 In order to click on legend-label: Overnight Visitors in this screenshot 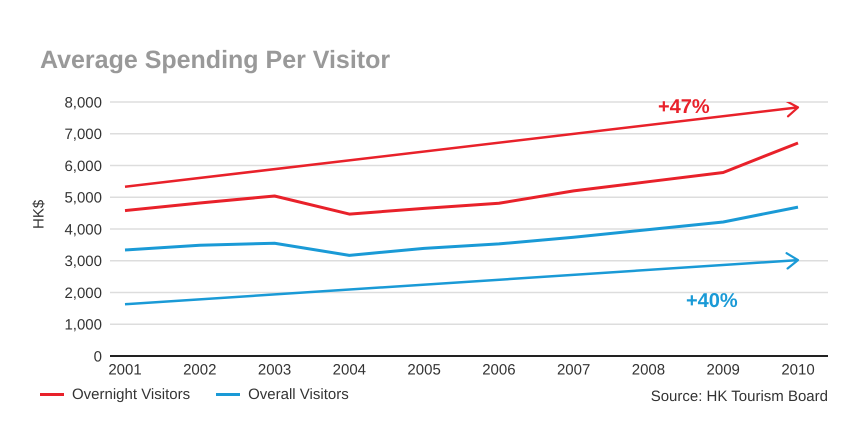, I will do `click(131, 394)`.